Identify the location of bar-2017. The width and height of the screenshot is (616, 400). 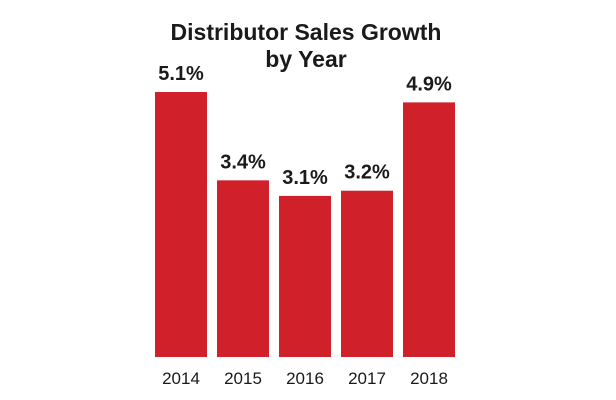
(367, 273).